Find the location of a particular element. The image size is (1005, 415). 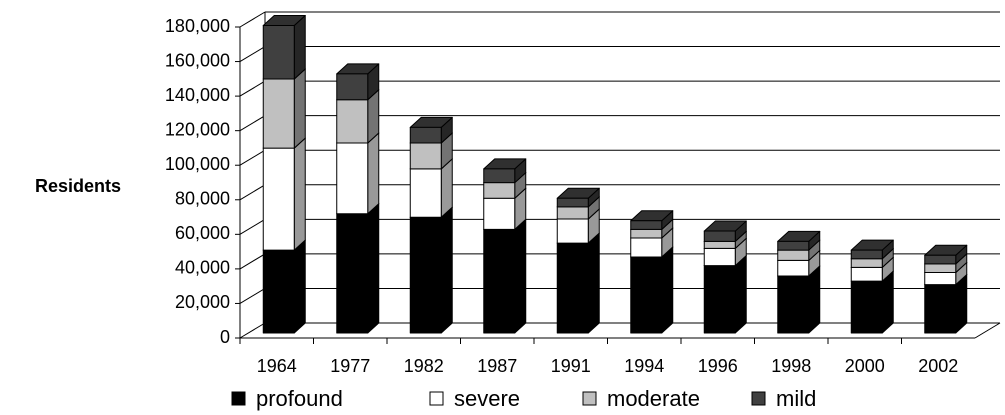

legend-label: profound is located at coordinates (299, 398).